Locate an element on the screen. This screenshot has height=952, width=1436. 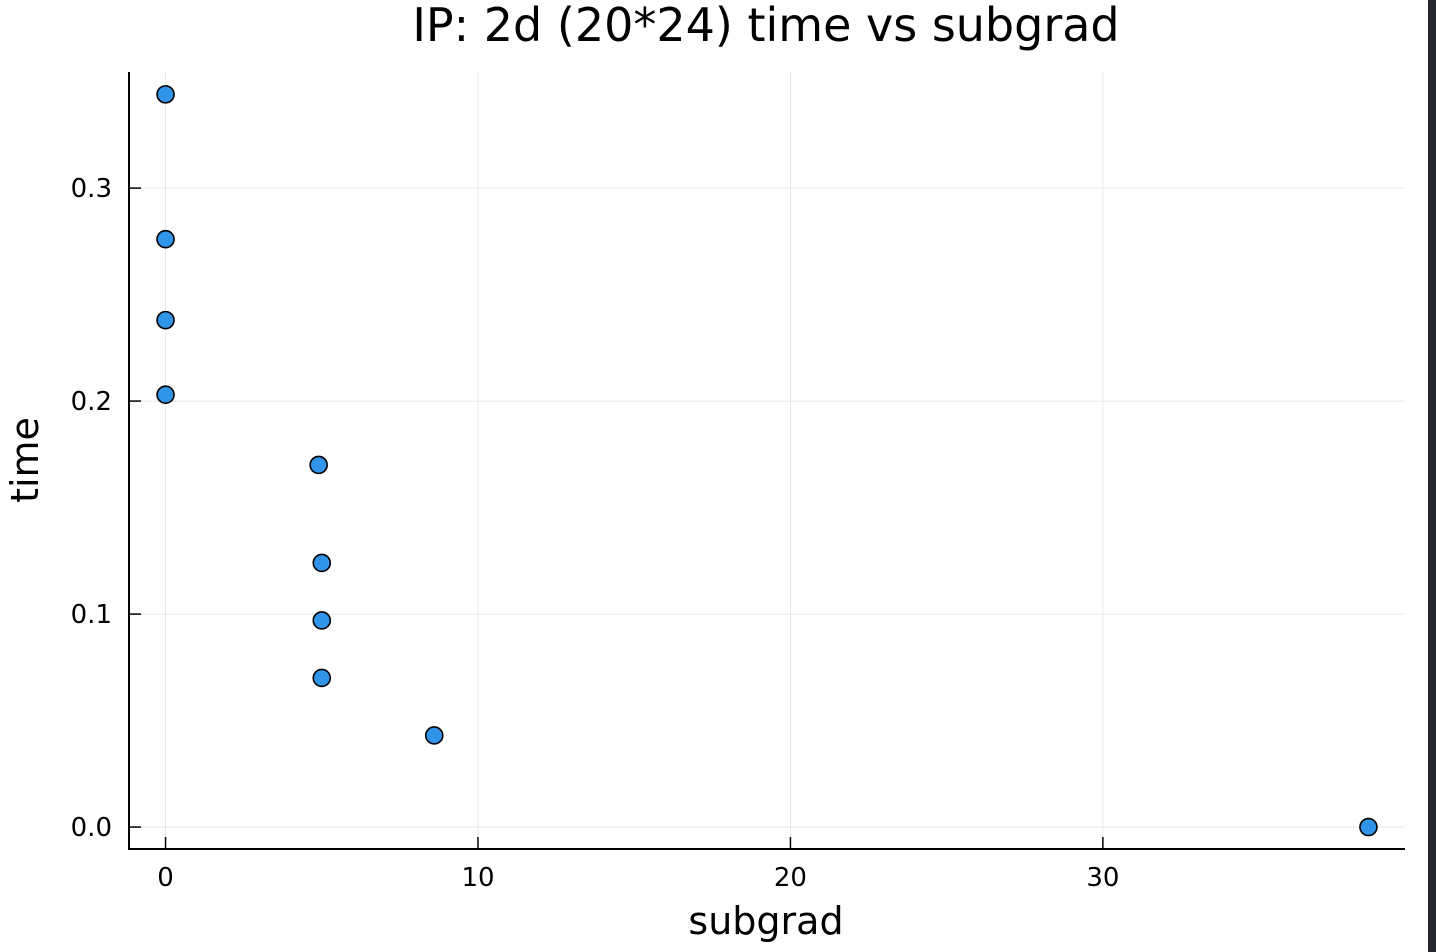
y-tick-label: 0.3 is located at coordinates (91, 189).